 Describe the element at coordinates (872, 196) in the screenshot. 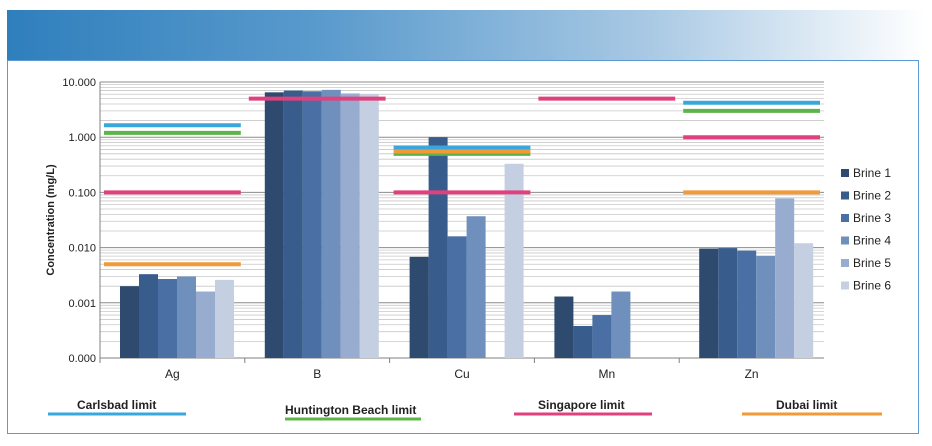

I see `legend-label: Brine 2` at that location.